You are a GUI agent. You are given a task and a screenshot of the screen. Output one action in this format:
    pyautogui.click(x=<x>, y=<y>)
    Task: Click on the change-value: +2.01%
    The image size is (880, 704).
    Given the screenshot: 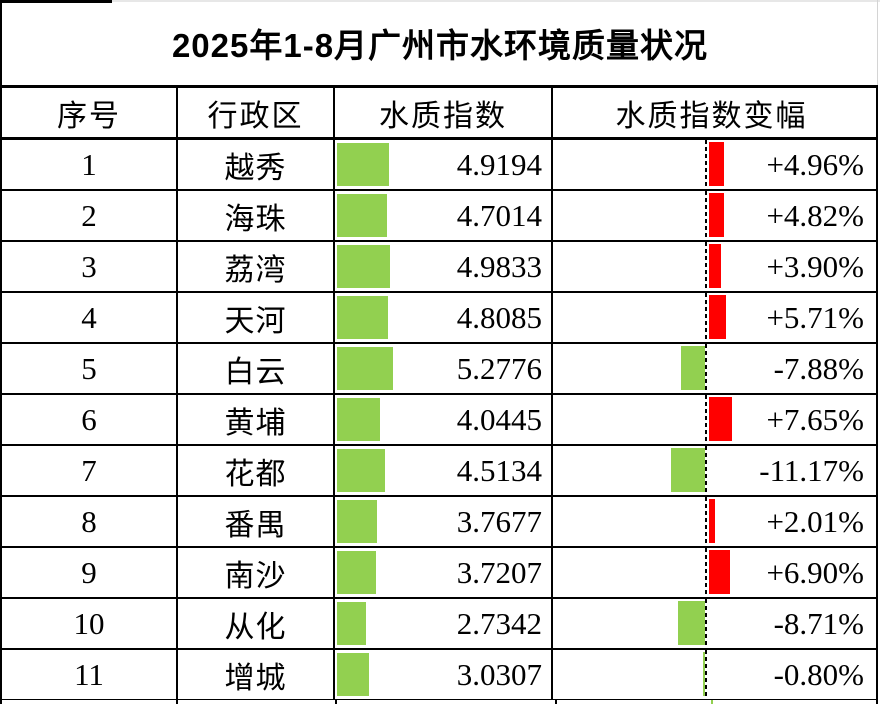 What is the action you would take?
    pyautogui.click(x=815, y=521)
    